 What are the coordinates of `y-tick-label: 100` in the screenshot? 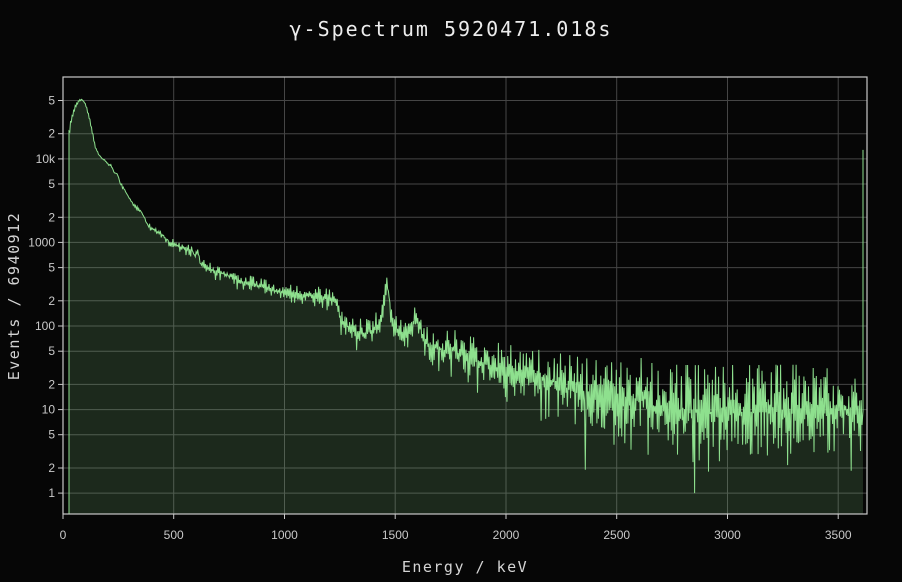 It's located at (45, 326).